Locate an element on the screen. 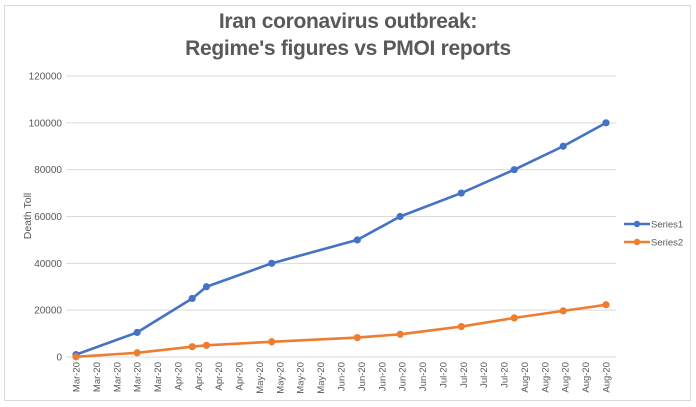 This screenshot has width=696, height=407. legend-label: Series1 is located at coordinates (667, 225).